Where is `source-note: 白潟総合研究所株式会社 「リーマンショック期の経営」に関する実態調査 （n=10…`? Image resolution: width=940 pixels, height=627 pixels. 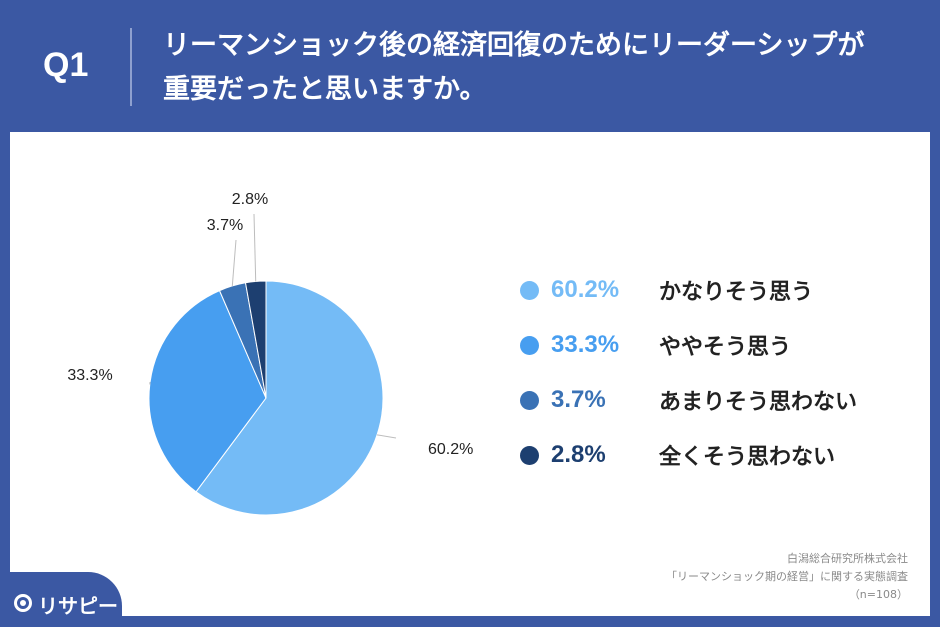
source-note: 白潟総合研究所株式会社 「リーマンショック期の経営」に関する実態調査 （n=10… is located at coordinates (787, 577).